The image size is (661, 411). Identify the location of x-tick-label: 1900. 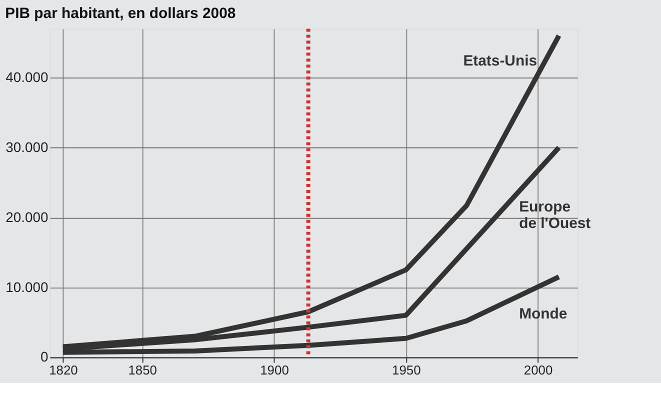
(274, 370).